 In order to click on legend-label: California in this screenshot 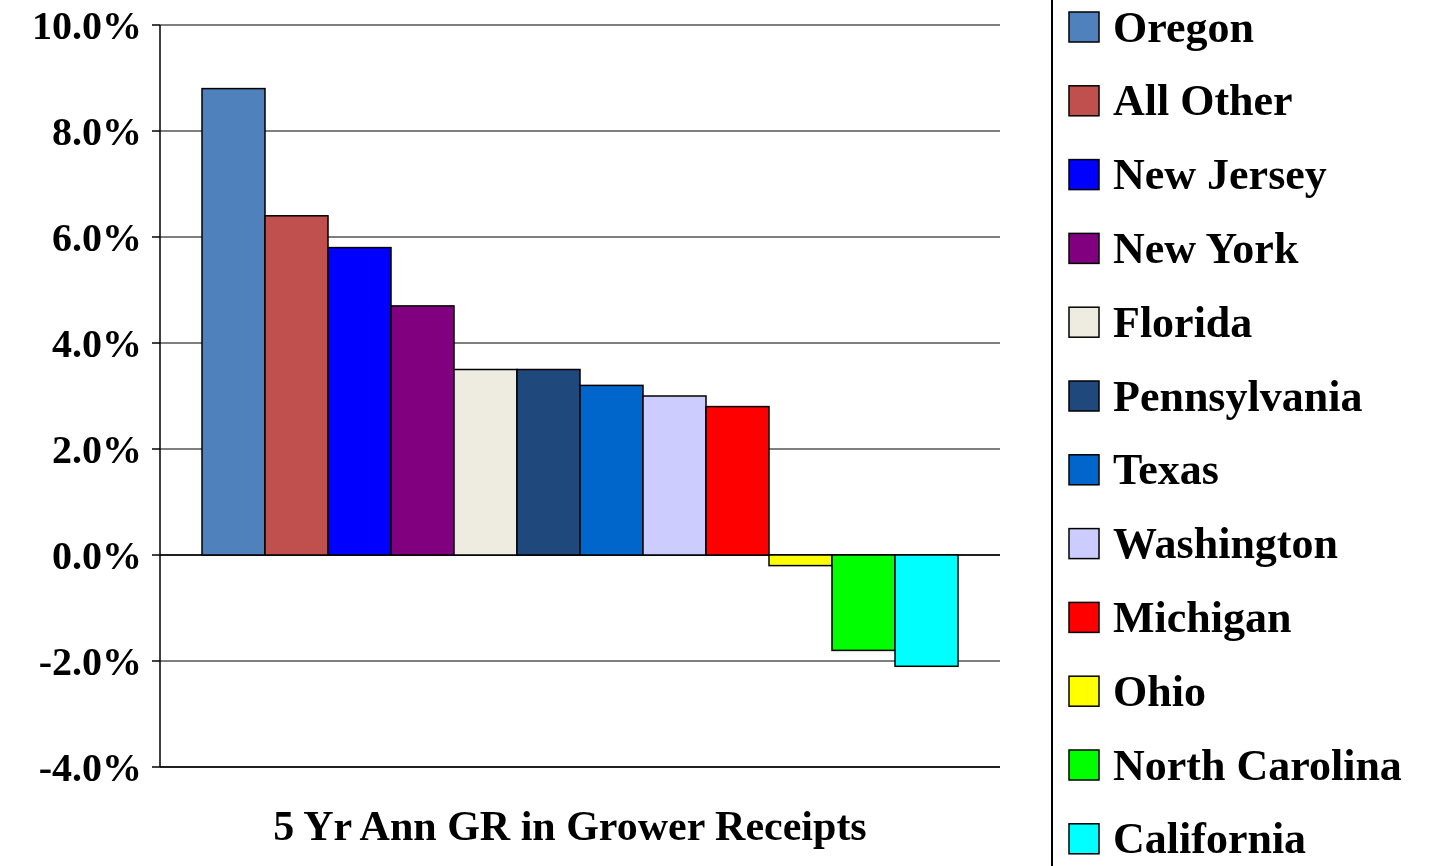, I will do `click(1210, 839)`.